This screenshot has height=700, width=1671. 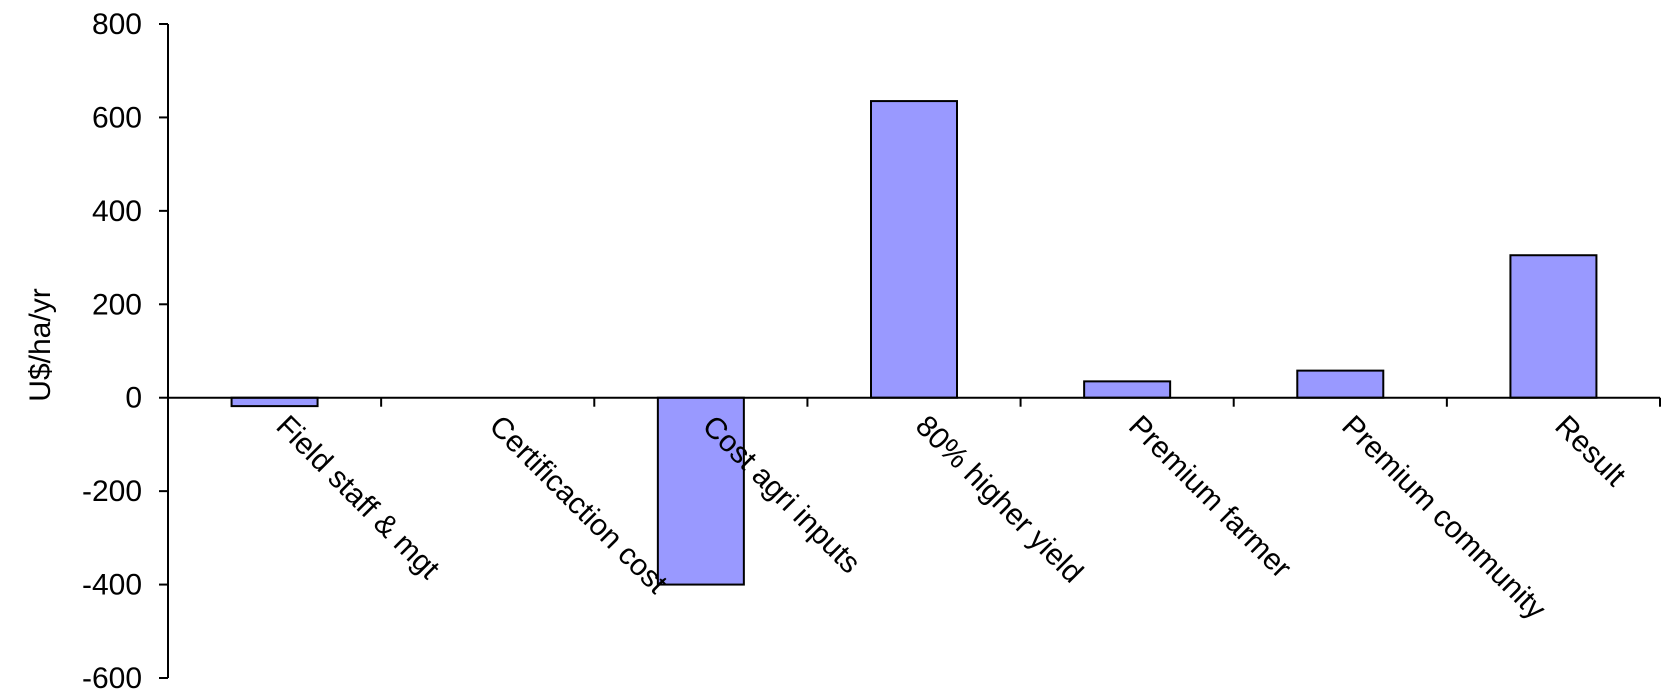 What do you see at coordinates (358, 497) in the screenshot?
I see `x-category-label: Field staff & mgt` at bounding box center [358, 497].